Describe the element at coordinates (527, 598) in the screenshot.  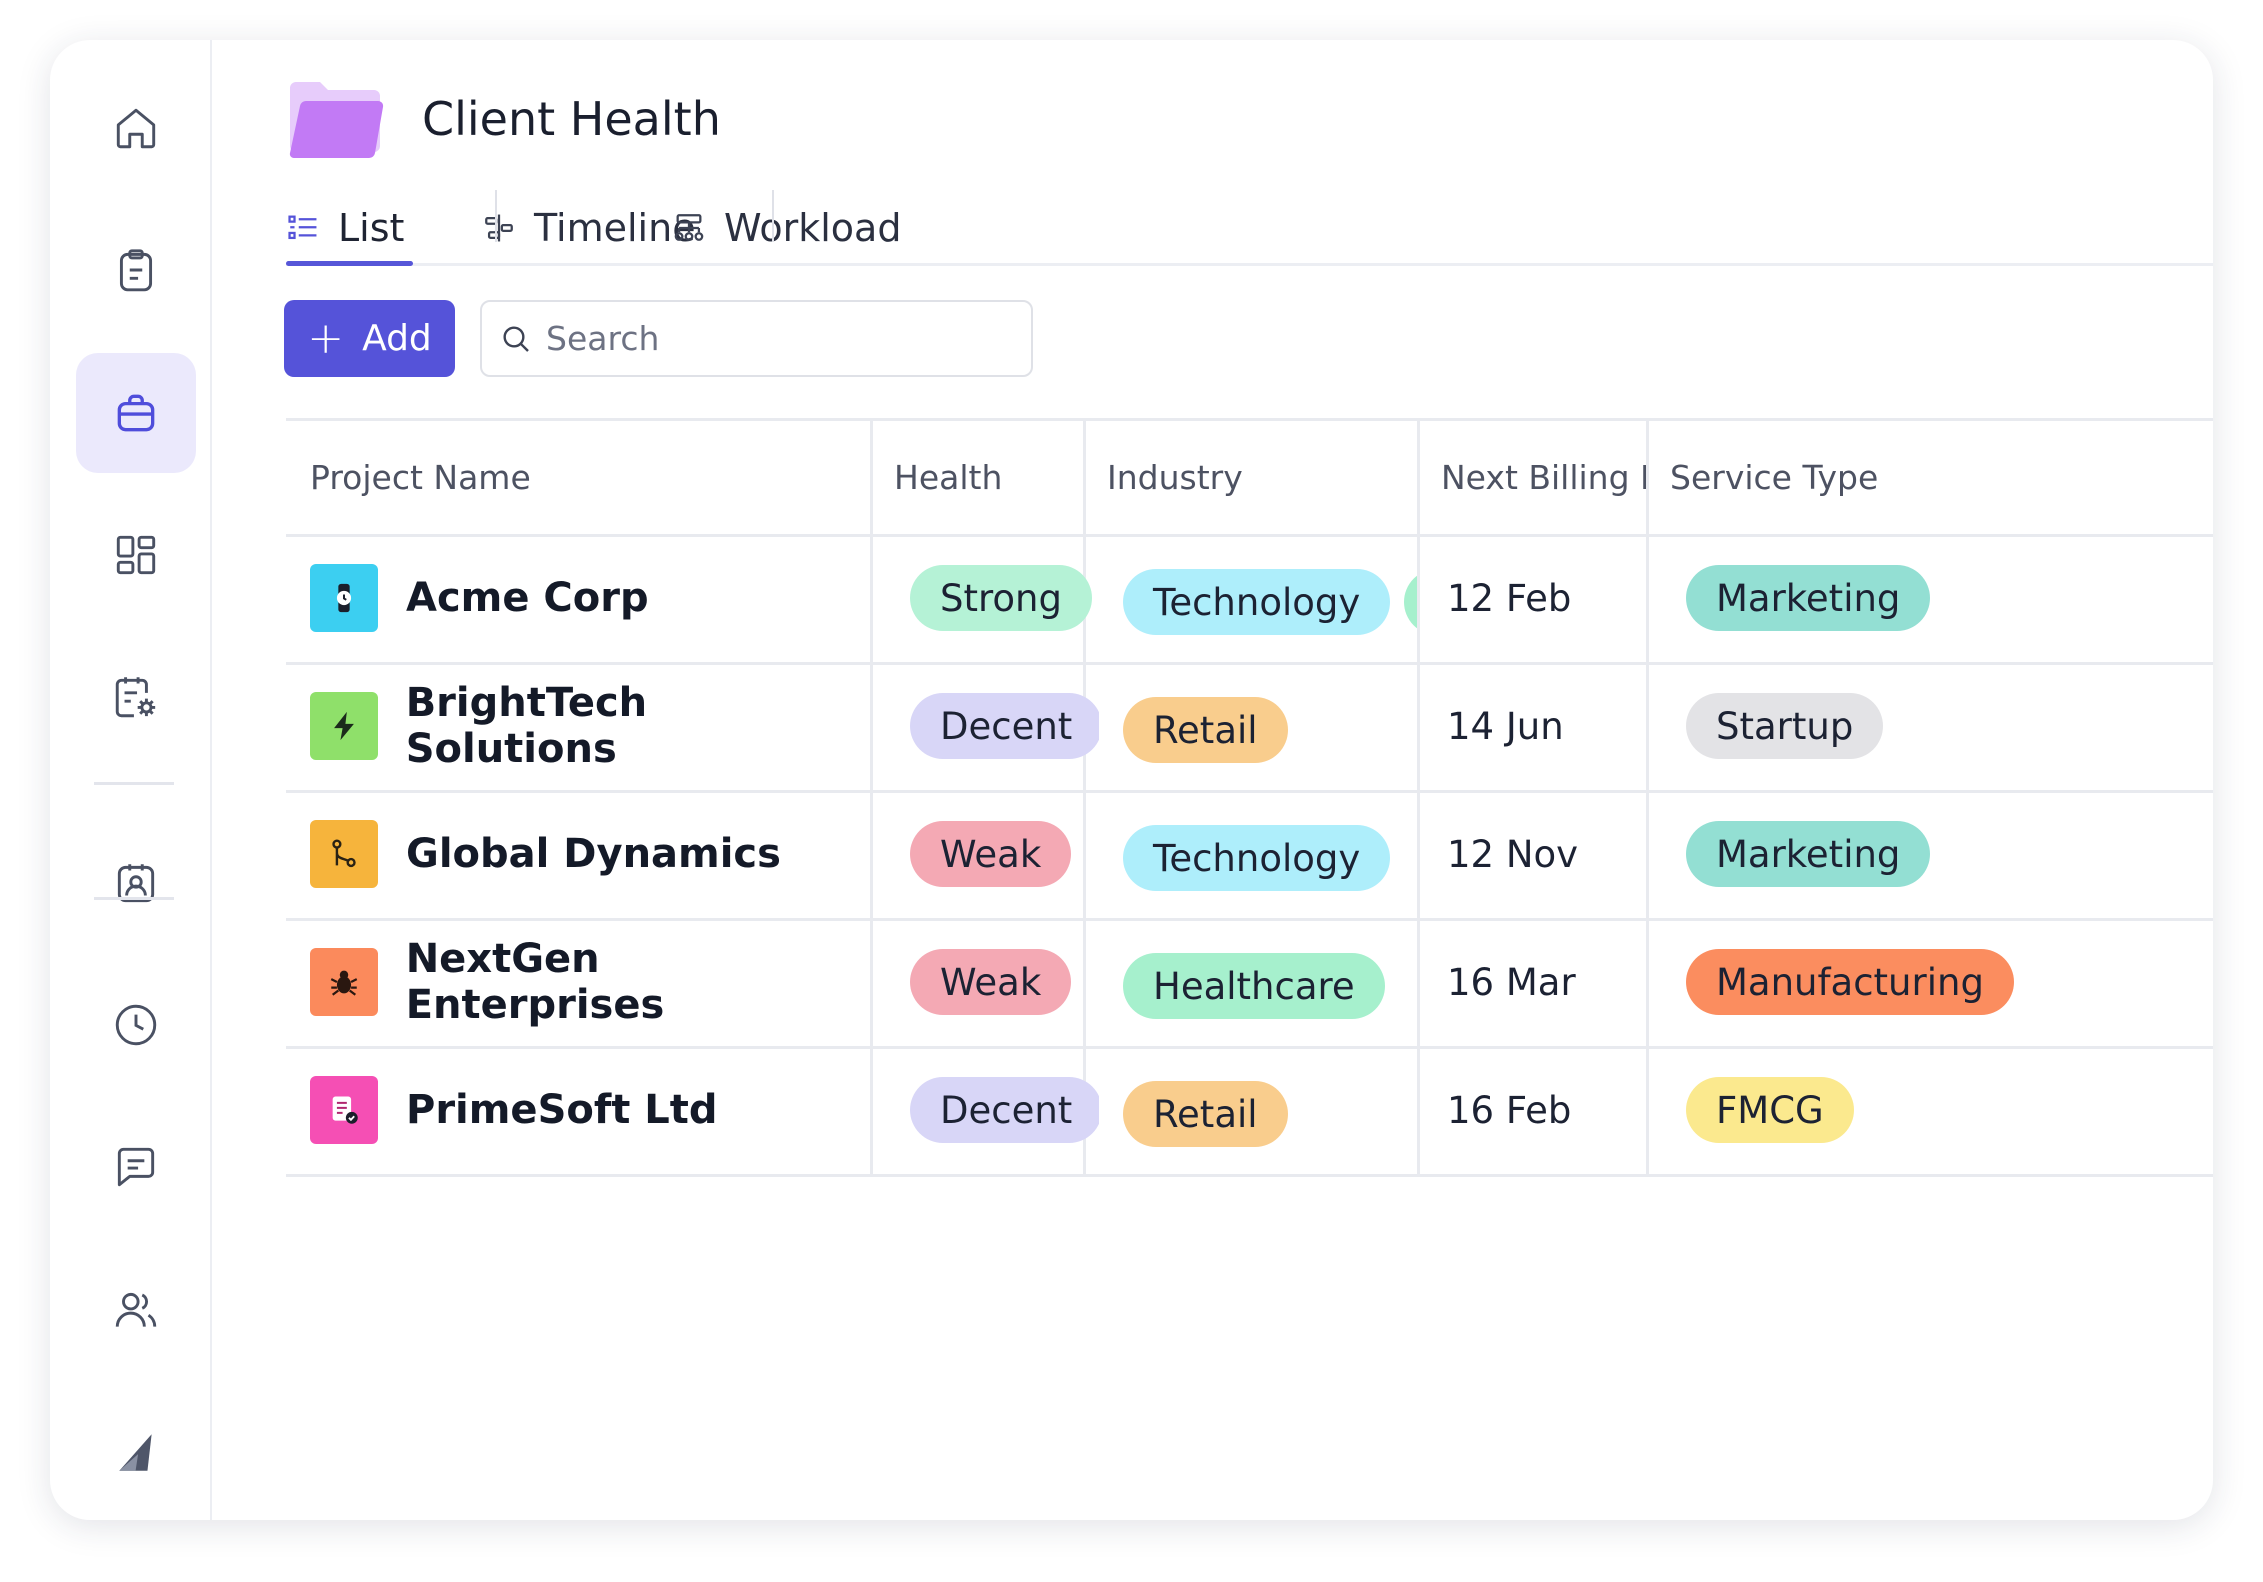
I see `project-name: Acme Corp` at that location.